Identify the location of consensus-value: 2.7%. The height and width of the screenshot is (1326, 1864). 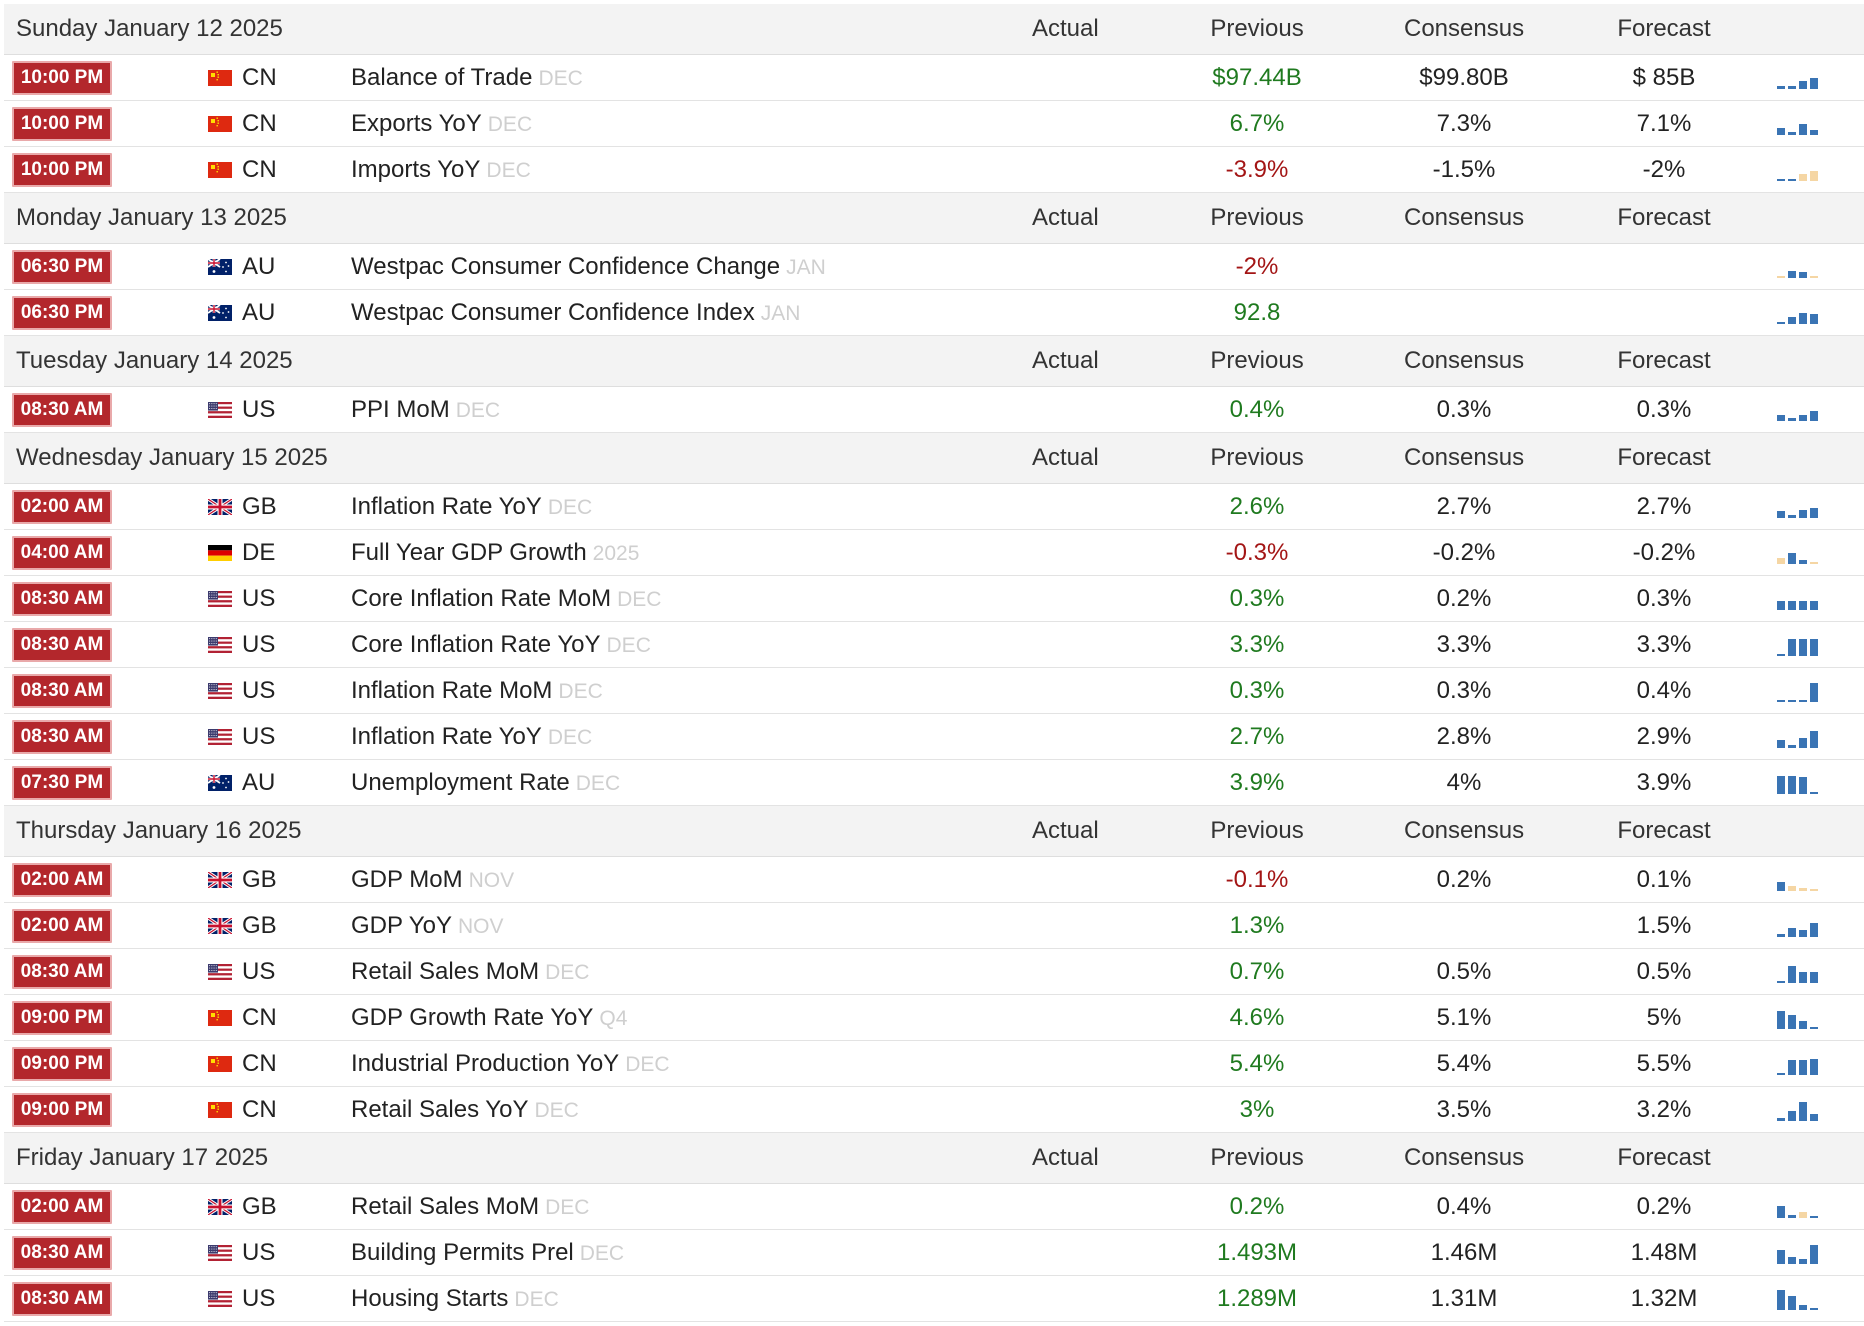
(1464, 506).